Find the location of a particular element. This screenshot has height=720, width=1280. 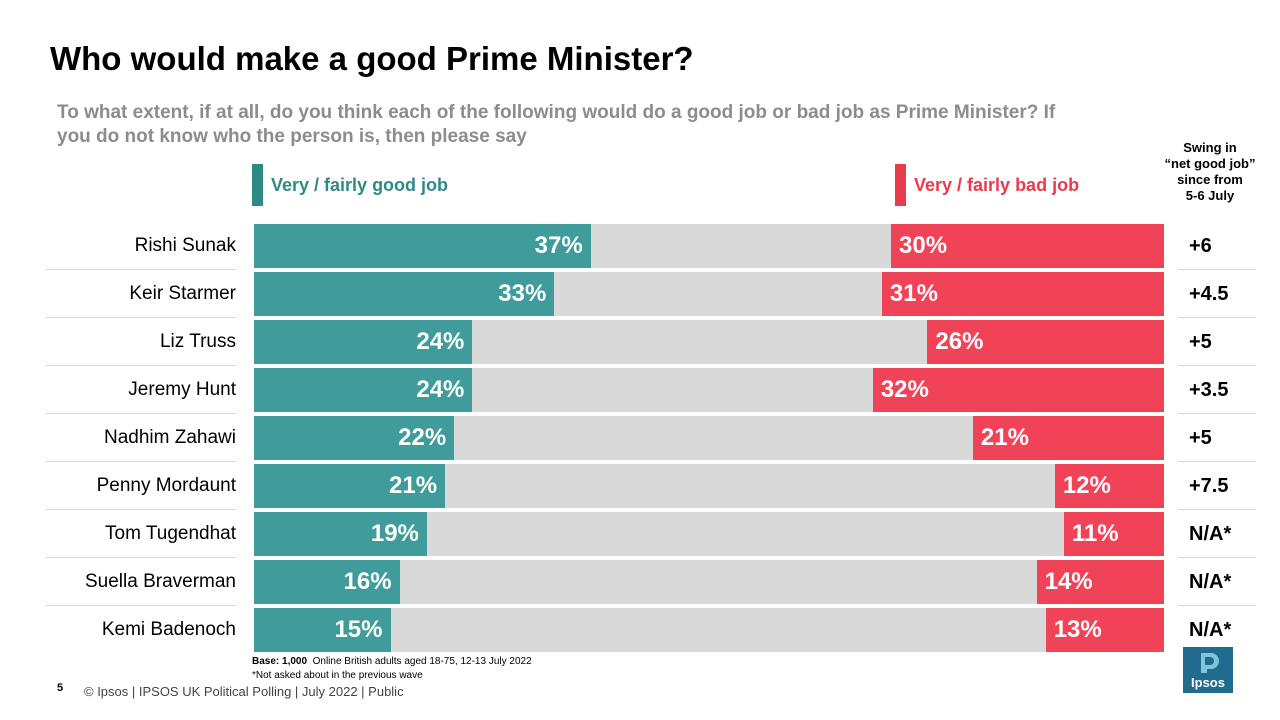

legend-good: Very / fairly good job is located at coordinates (350, 185).